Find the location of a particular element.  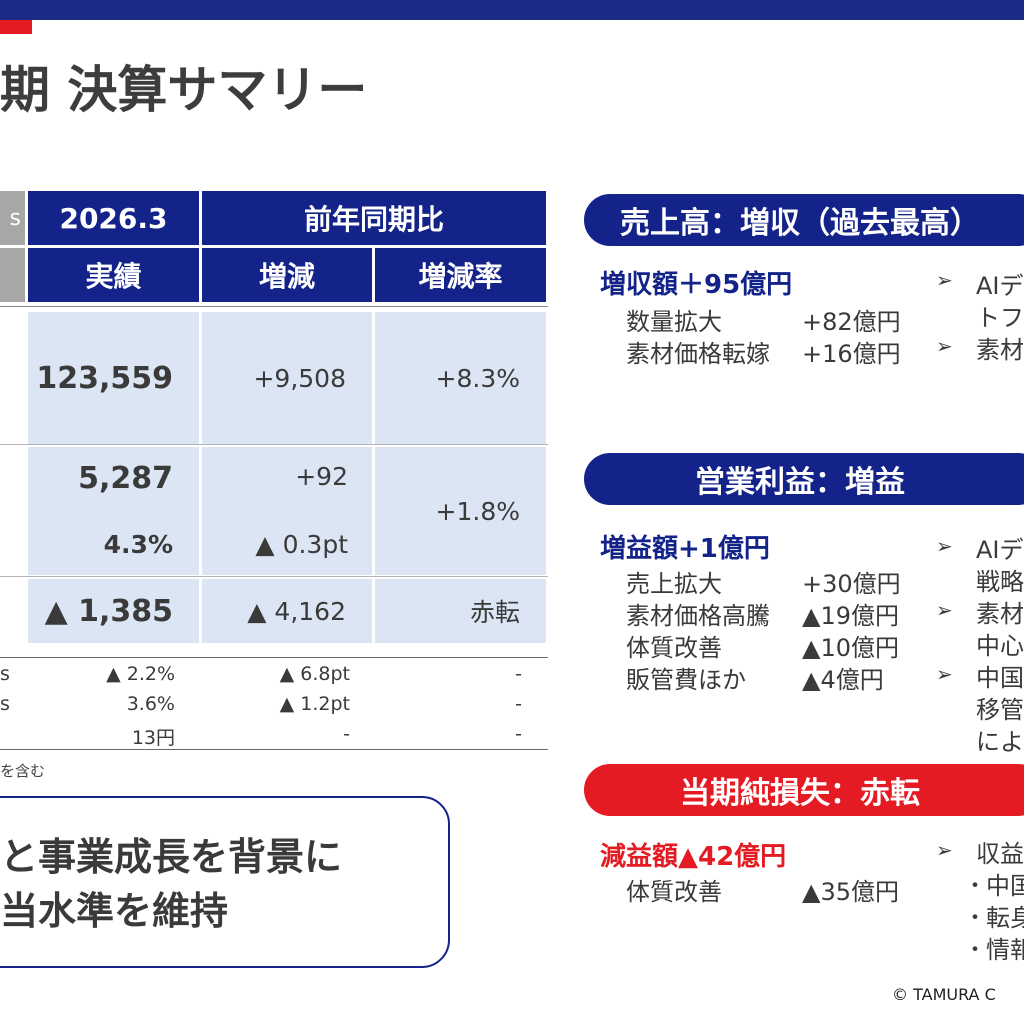

op-item-value: ▲4億円 is located at coordinates (843, 680).